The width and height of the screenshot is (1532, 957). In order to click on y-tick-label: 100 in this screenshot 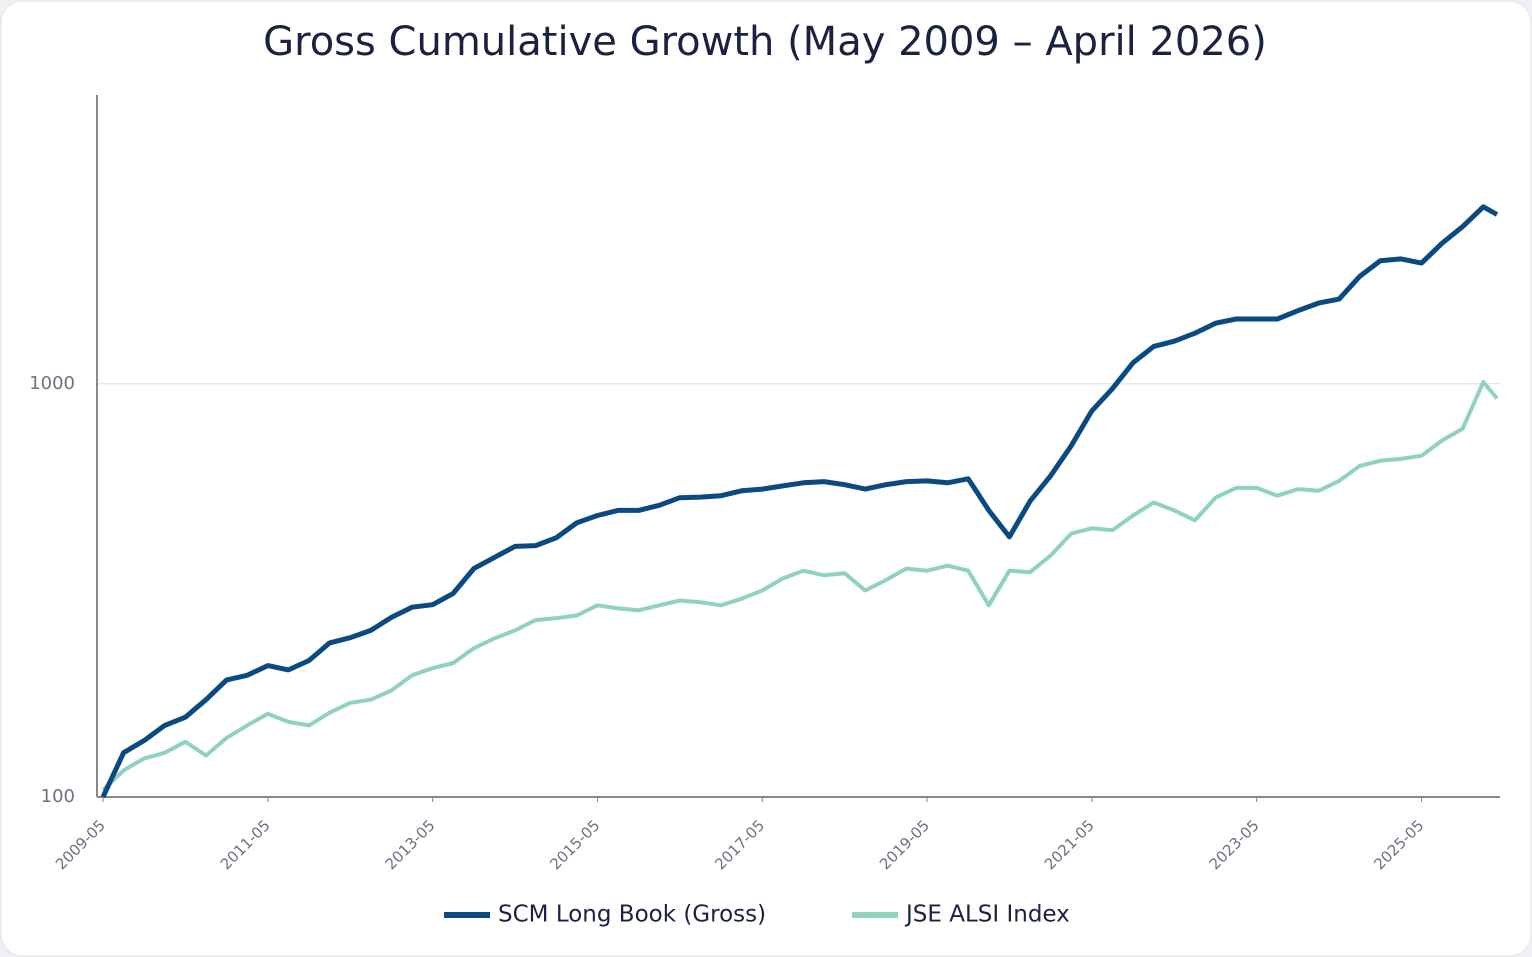, I will do `click(58, 796)`.